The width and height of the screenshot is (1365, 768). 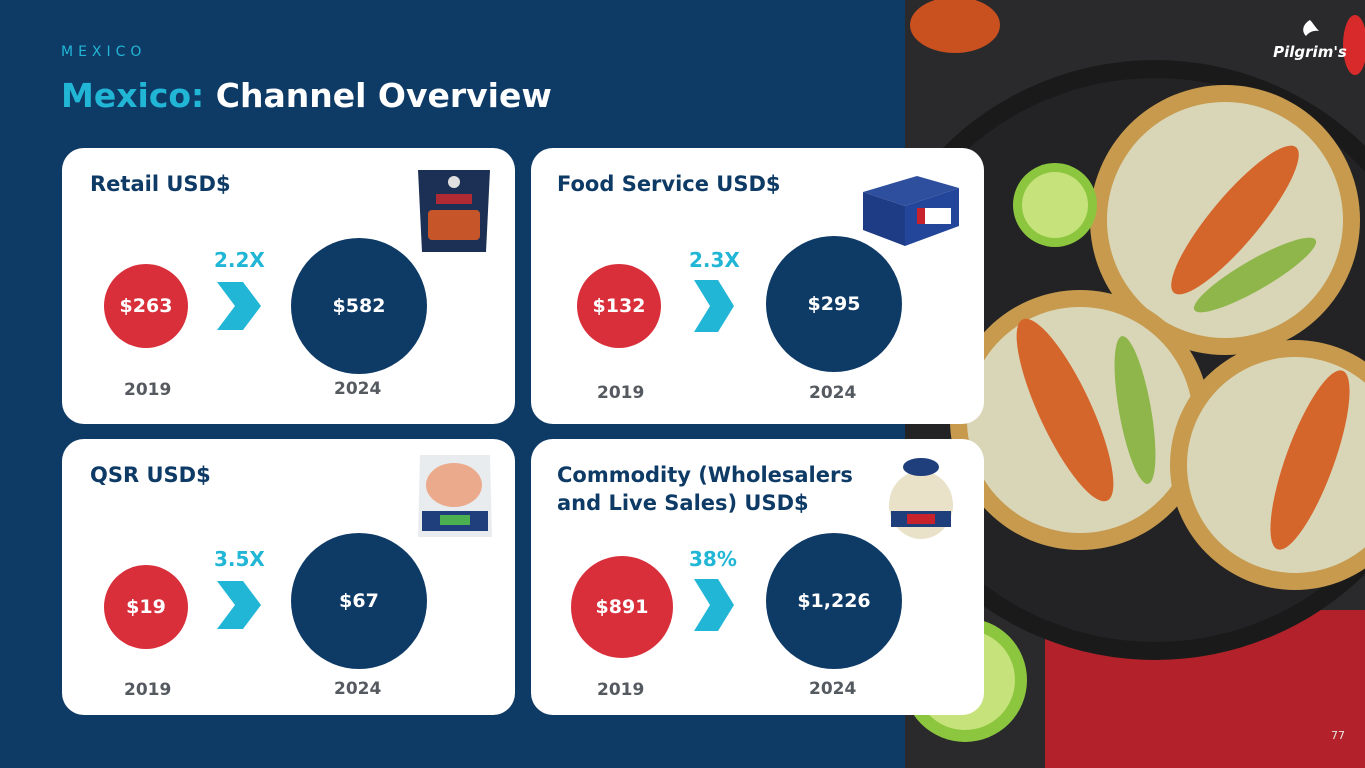 What do you see at coordinates (239, 260) in the screenshot?
I see `growth-multiple: 2.2X` at bounding box center [239, 260].